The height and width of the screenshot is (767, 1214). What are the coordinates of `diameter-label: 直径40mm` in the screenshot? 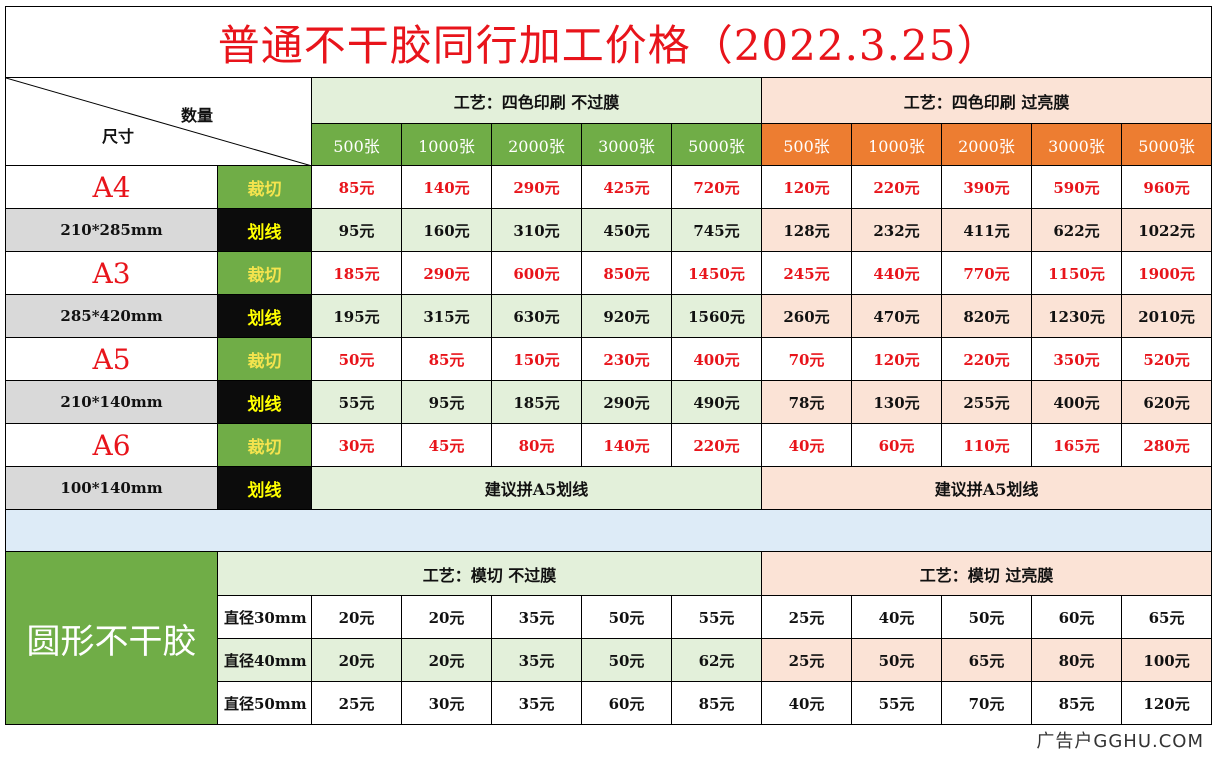 It's located at (264, 660).